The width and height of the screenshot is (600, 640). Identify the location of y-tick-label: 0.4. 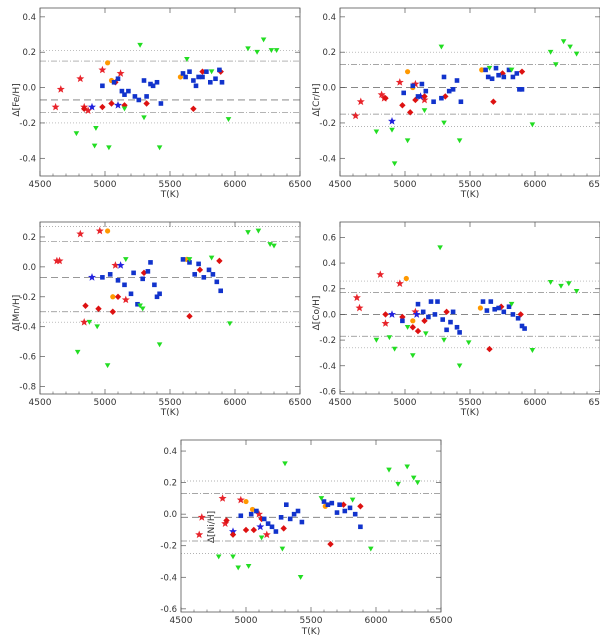
(329, 18).